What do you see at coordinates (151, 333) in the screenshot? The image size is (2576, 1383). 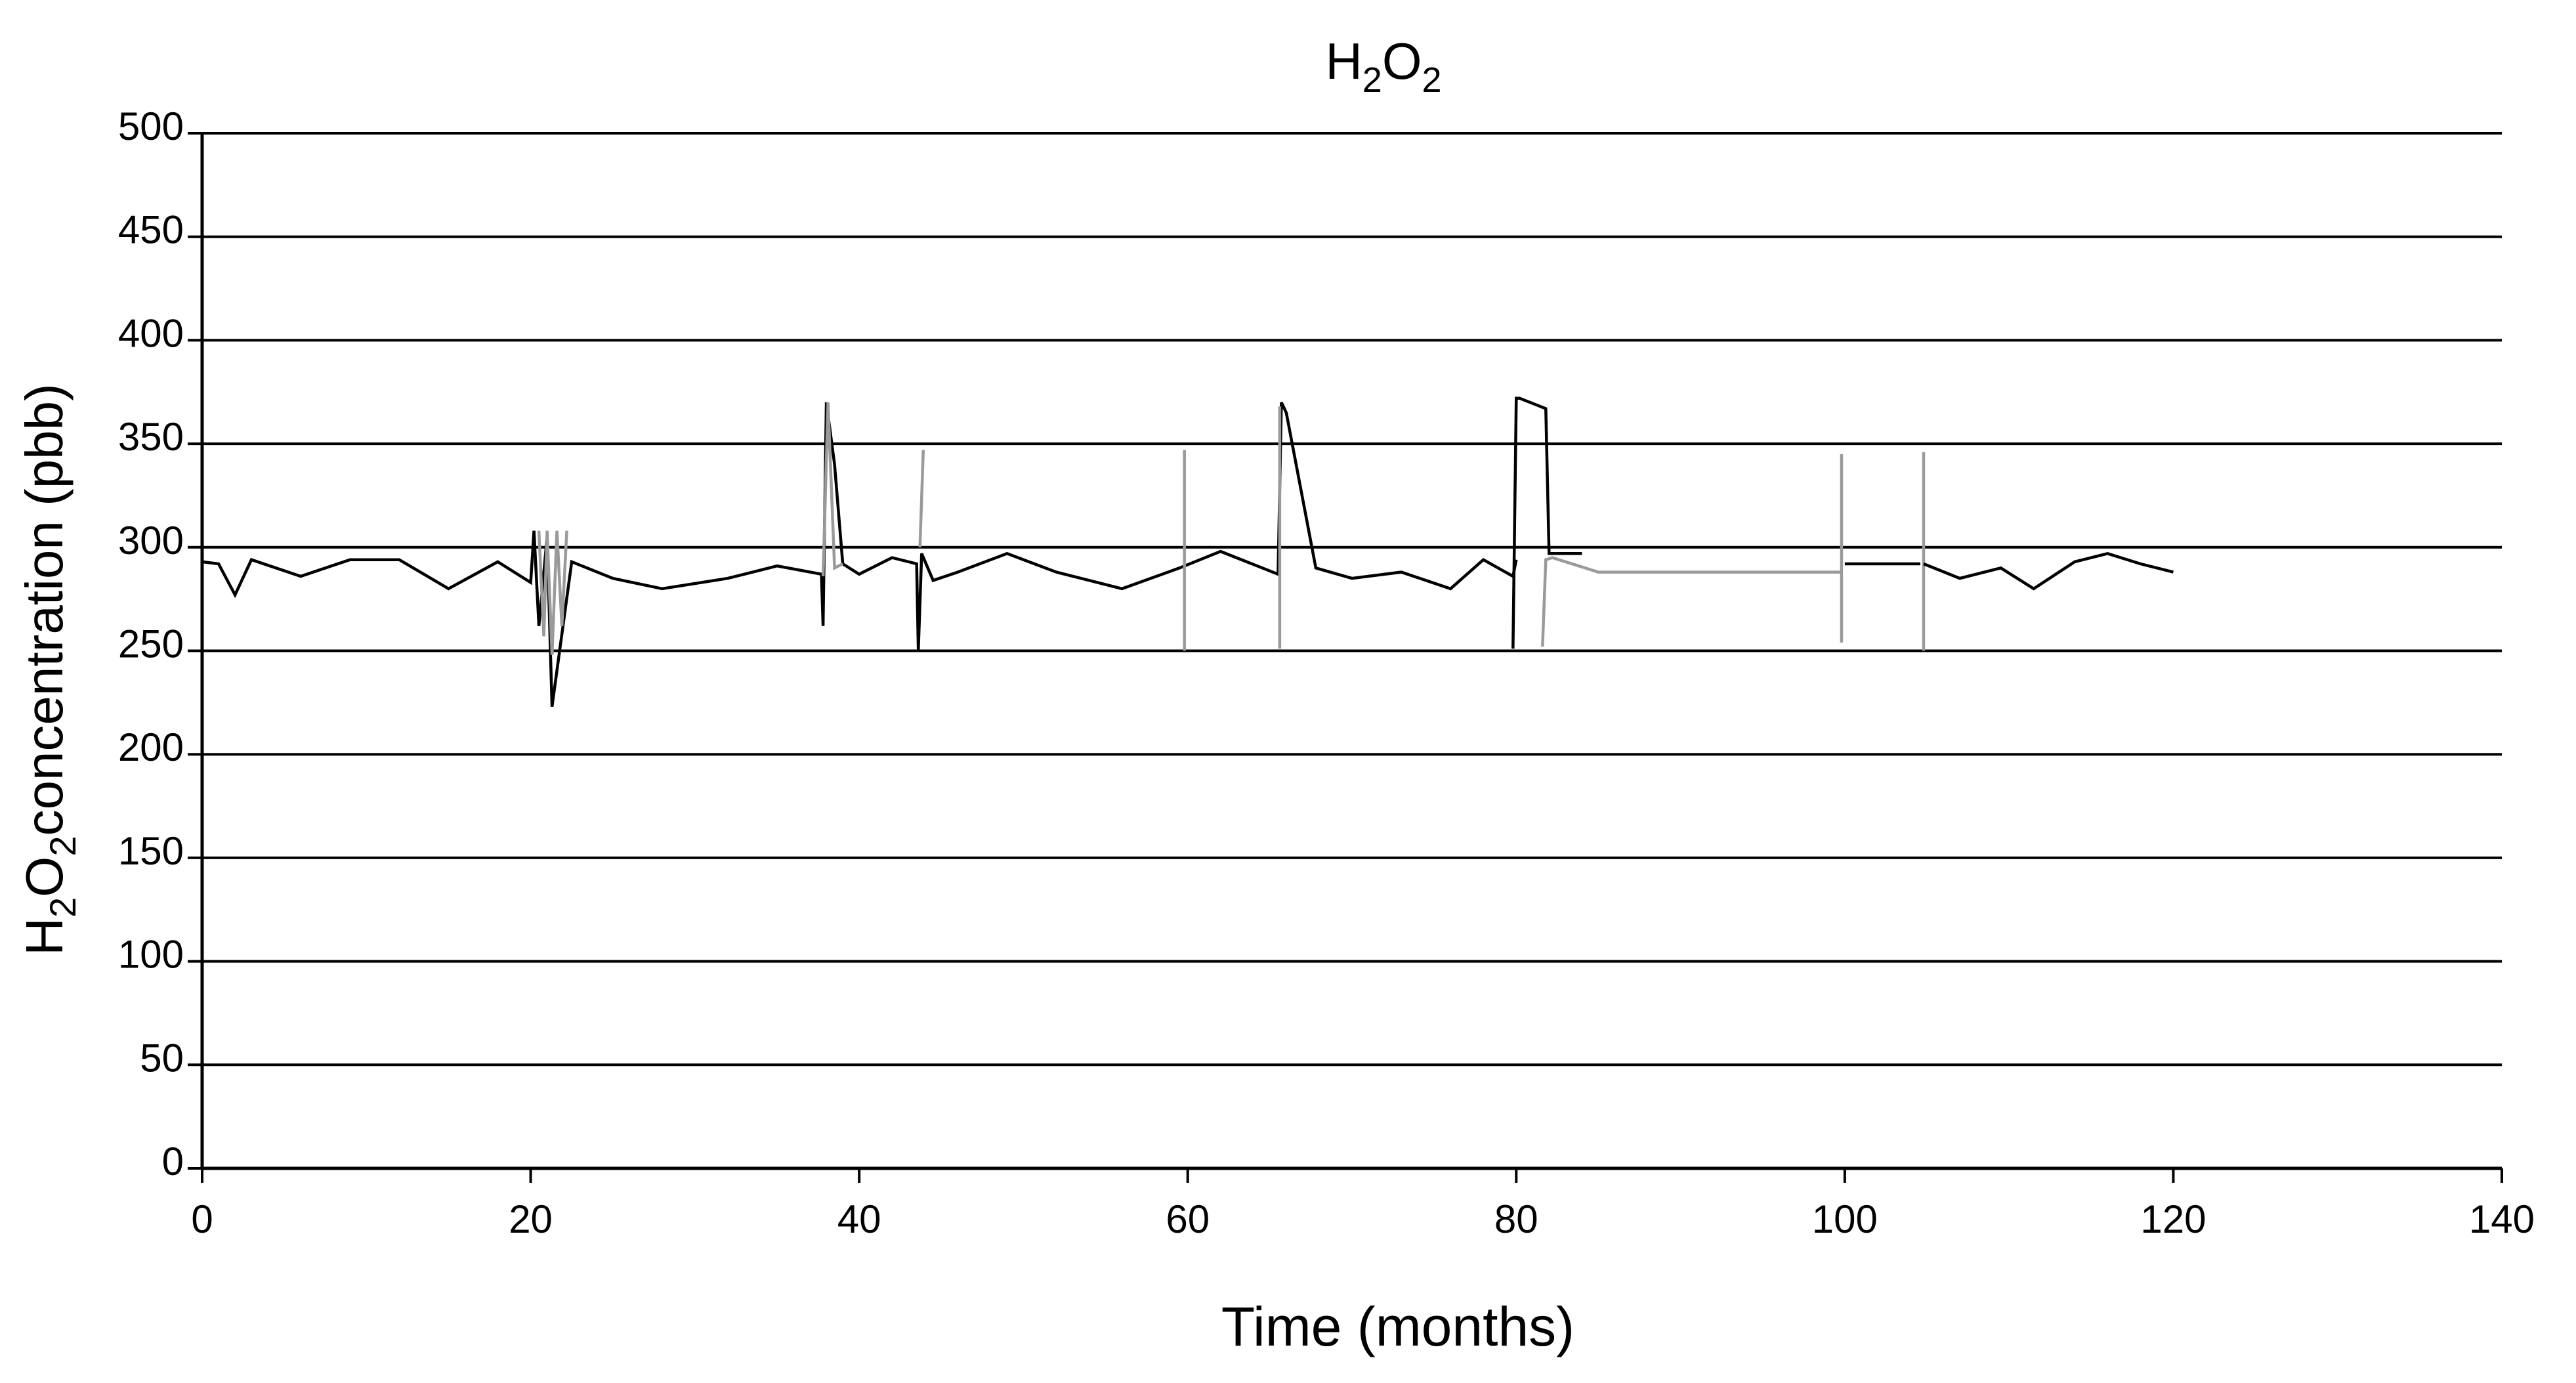 I see `y-tick-label-8: 400` at bounding box center [151, 333].